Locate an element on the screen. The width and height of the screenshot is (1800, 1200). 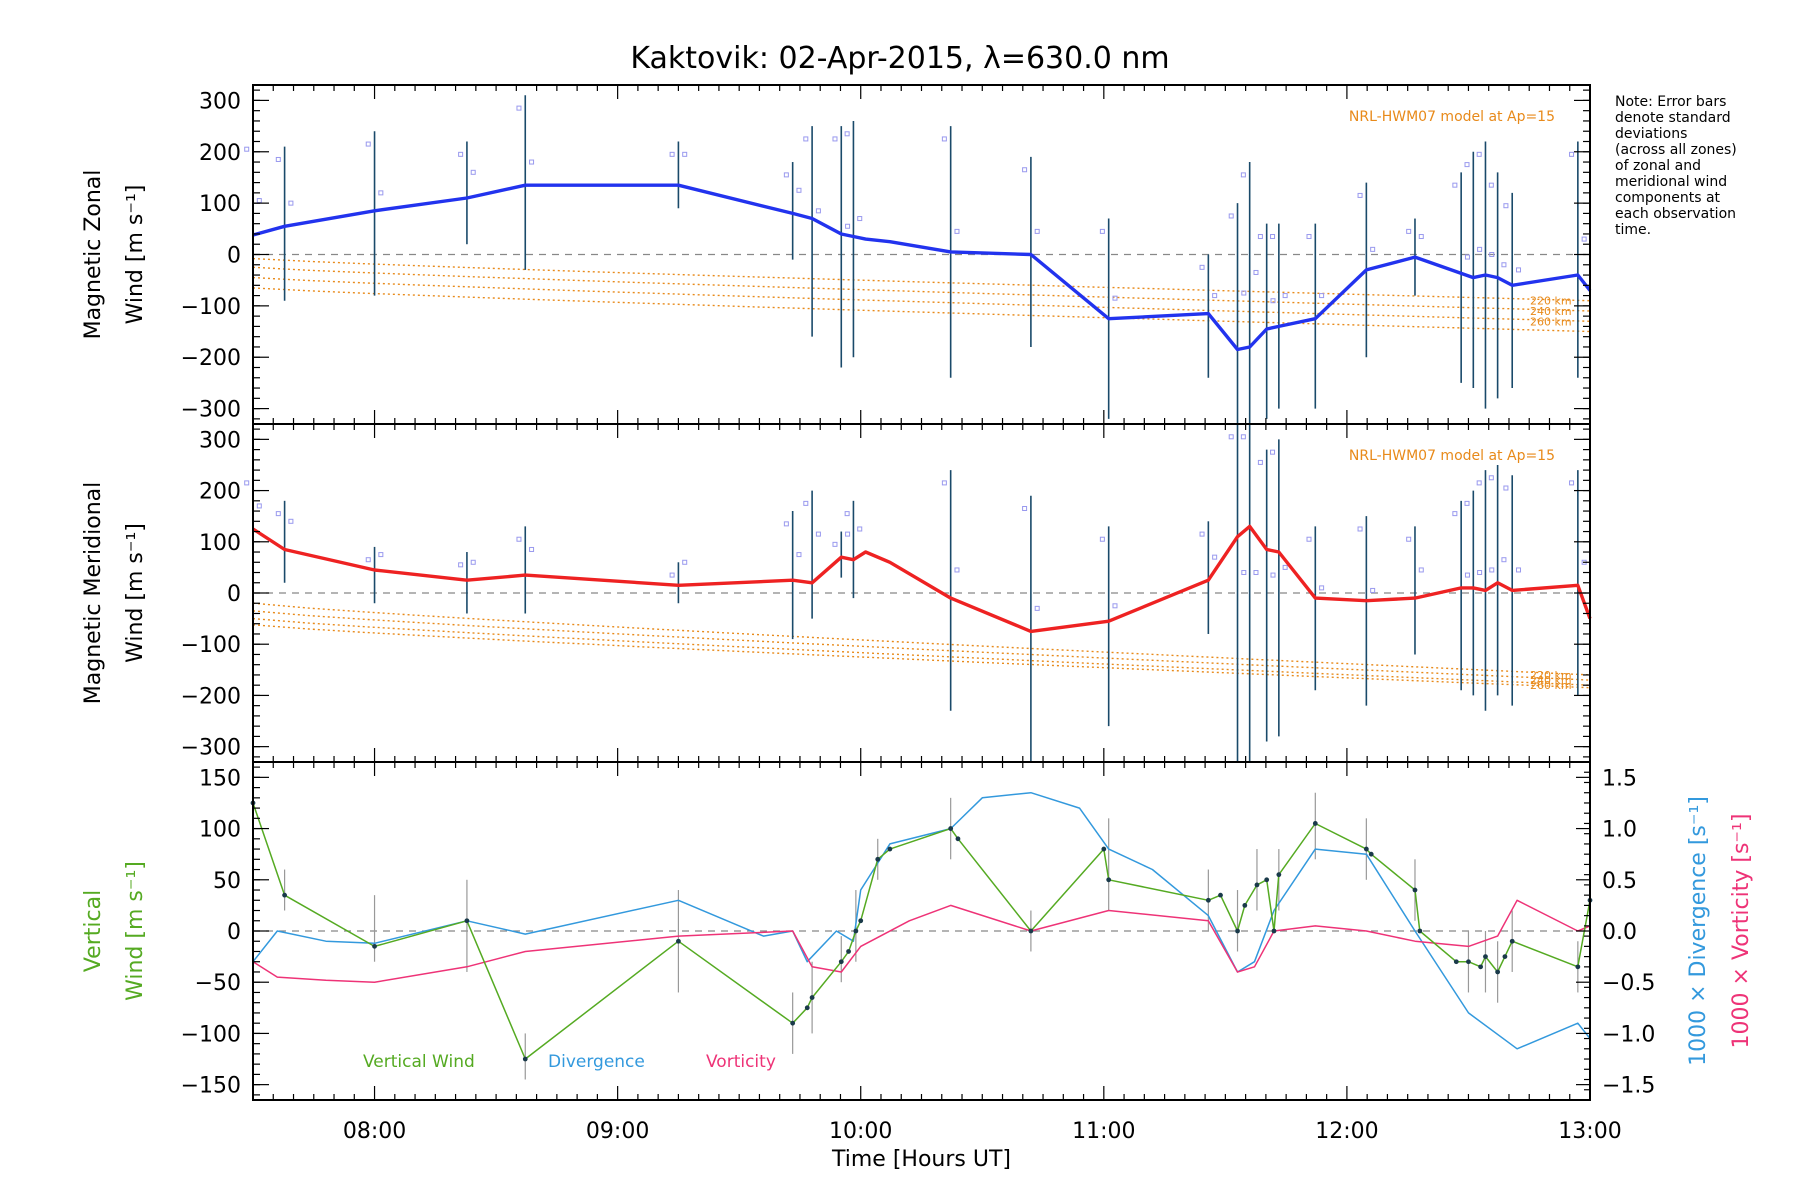
right-tick-label: 1.0 is located at coordinates (1619, 830).